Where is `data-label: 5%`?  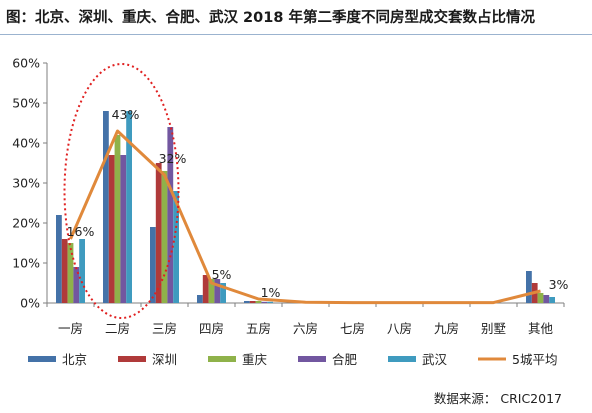
data-label: 5% is located at coordinates (222, 274).